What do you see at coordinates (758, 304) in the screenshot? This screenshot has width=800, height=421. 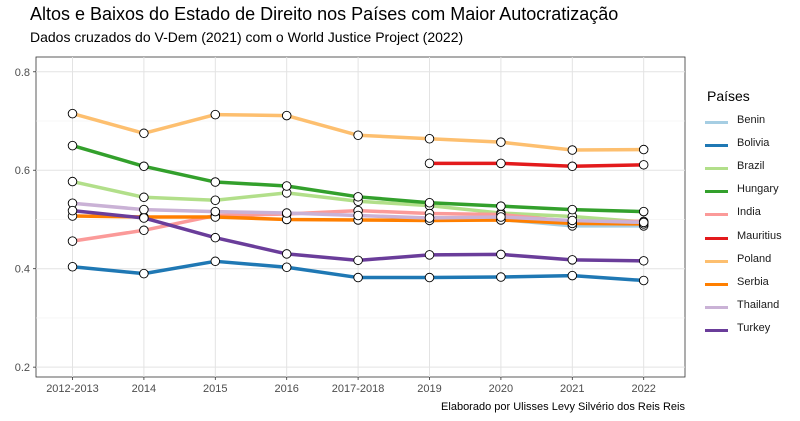 I see `legend-label: Thailand` at bounding box center [758, 304].